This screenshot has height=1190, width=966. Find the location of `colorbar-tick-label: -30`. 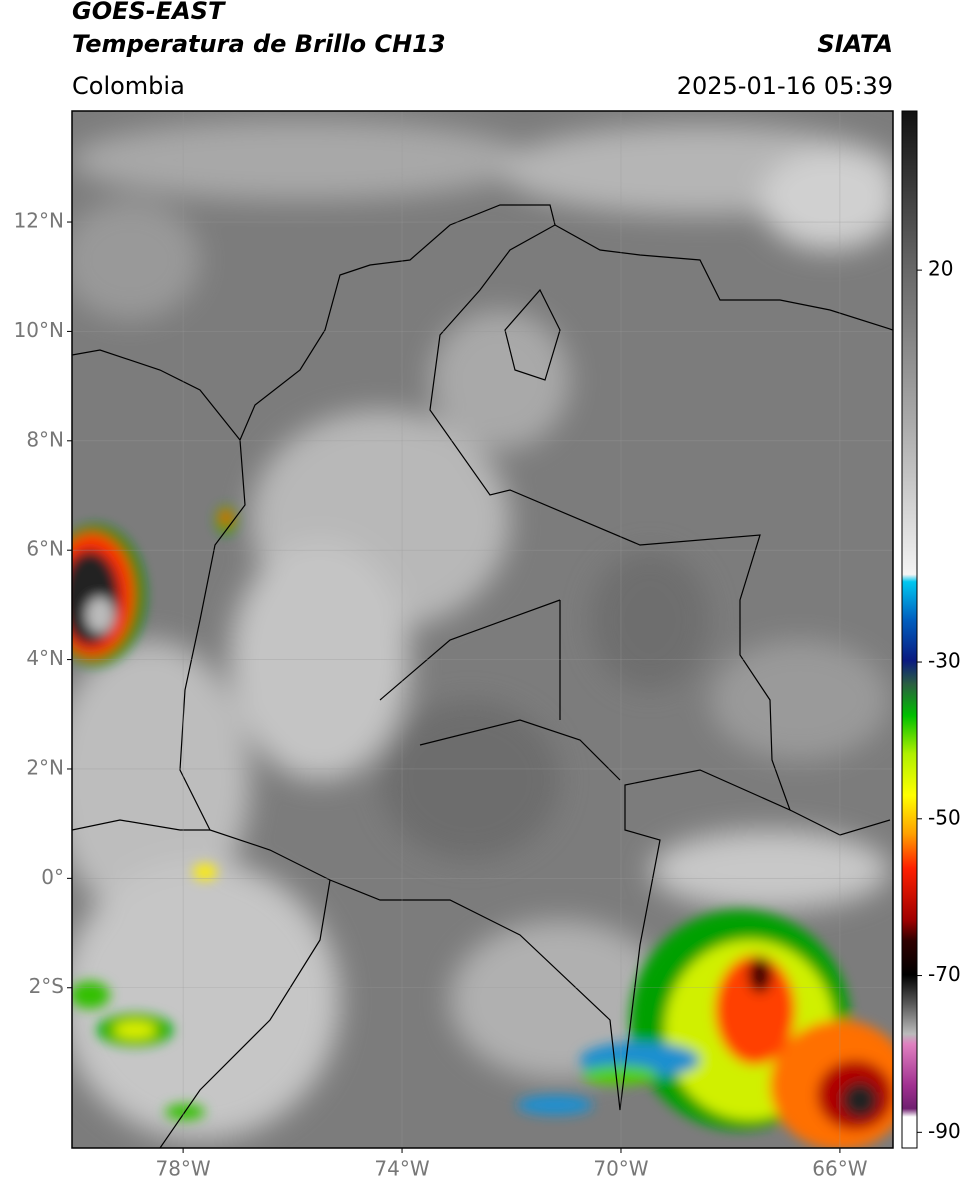

colorbar-tick-label: -30 is located at coordinates (944, 661).